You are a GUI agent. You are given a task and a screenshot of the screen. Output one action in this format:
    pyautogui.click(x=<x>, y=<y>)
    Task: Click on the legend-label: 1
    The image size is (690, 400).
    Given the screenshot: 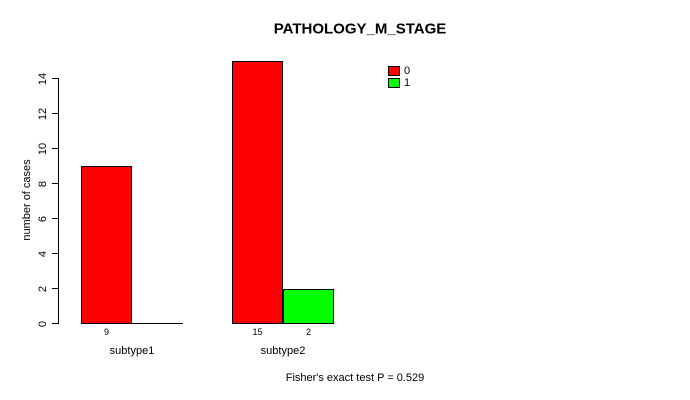 What is the action you would take?
    pyautogui.click(x=407, y=83)
    